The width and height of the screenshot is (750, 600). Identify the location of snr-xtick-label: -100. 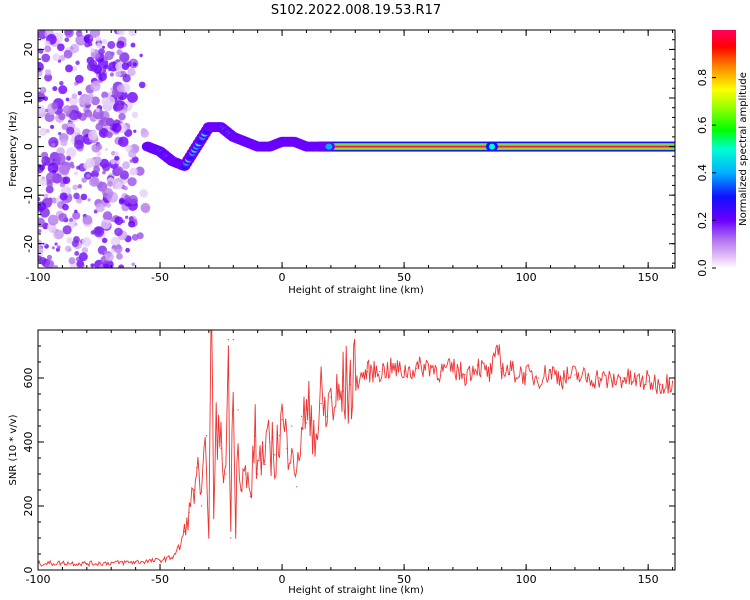
(38, 579).